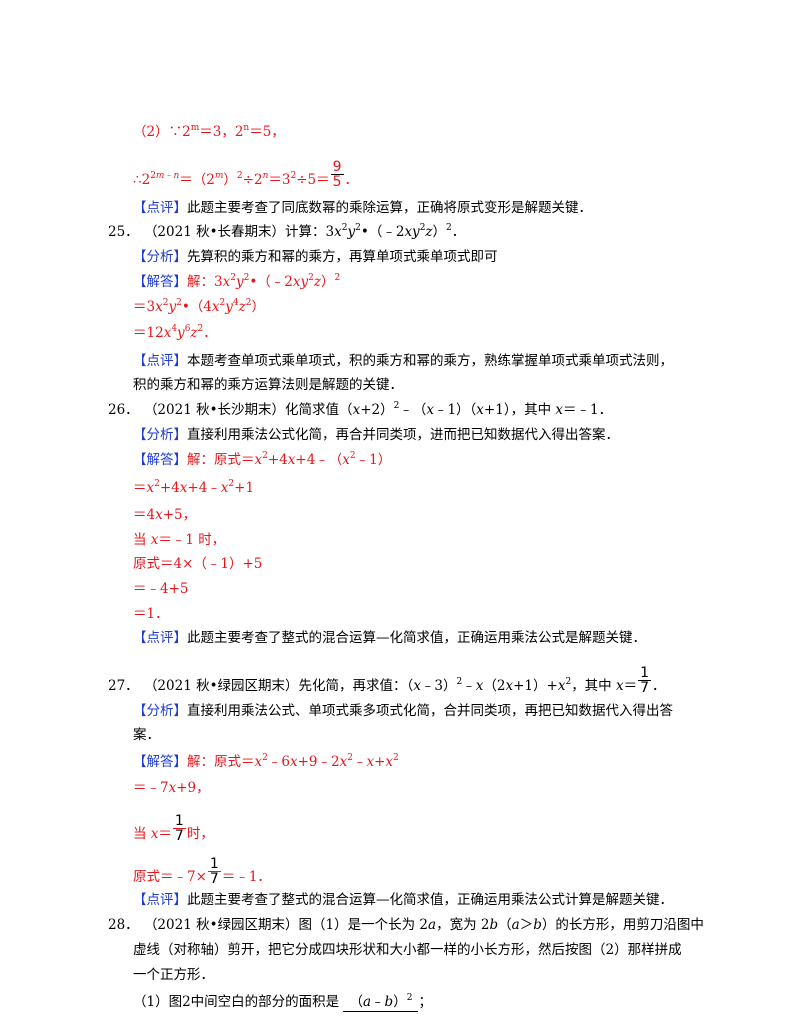 The height and width of the screenshot is (1035, 800). I want to click on q25-comment-line-2: 积的乘方和幂的乘方运算法则是解题的关键．, so click(268, 385).